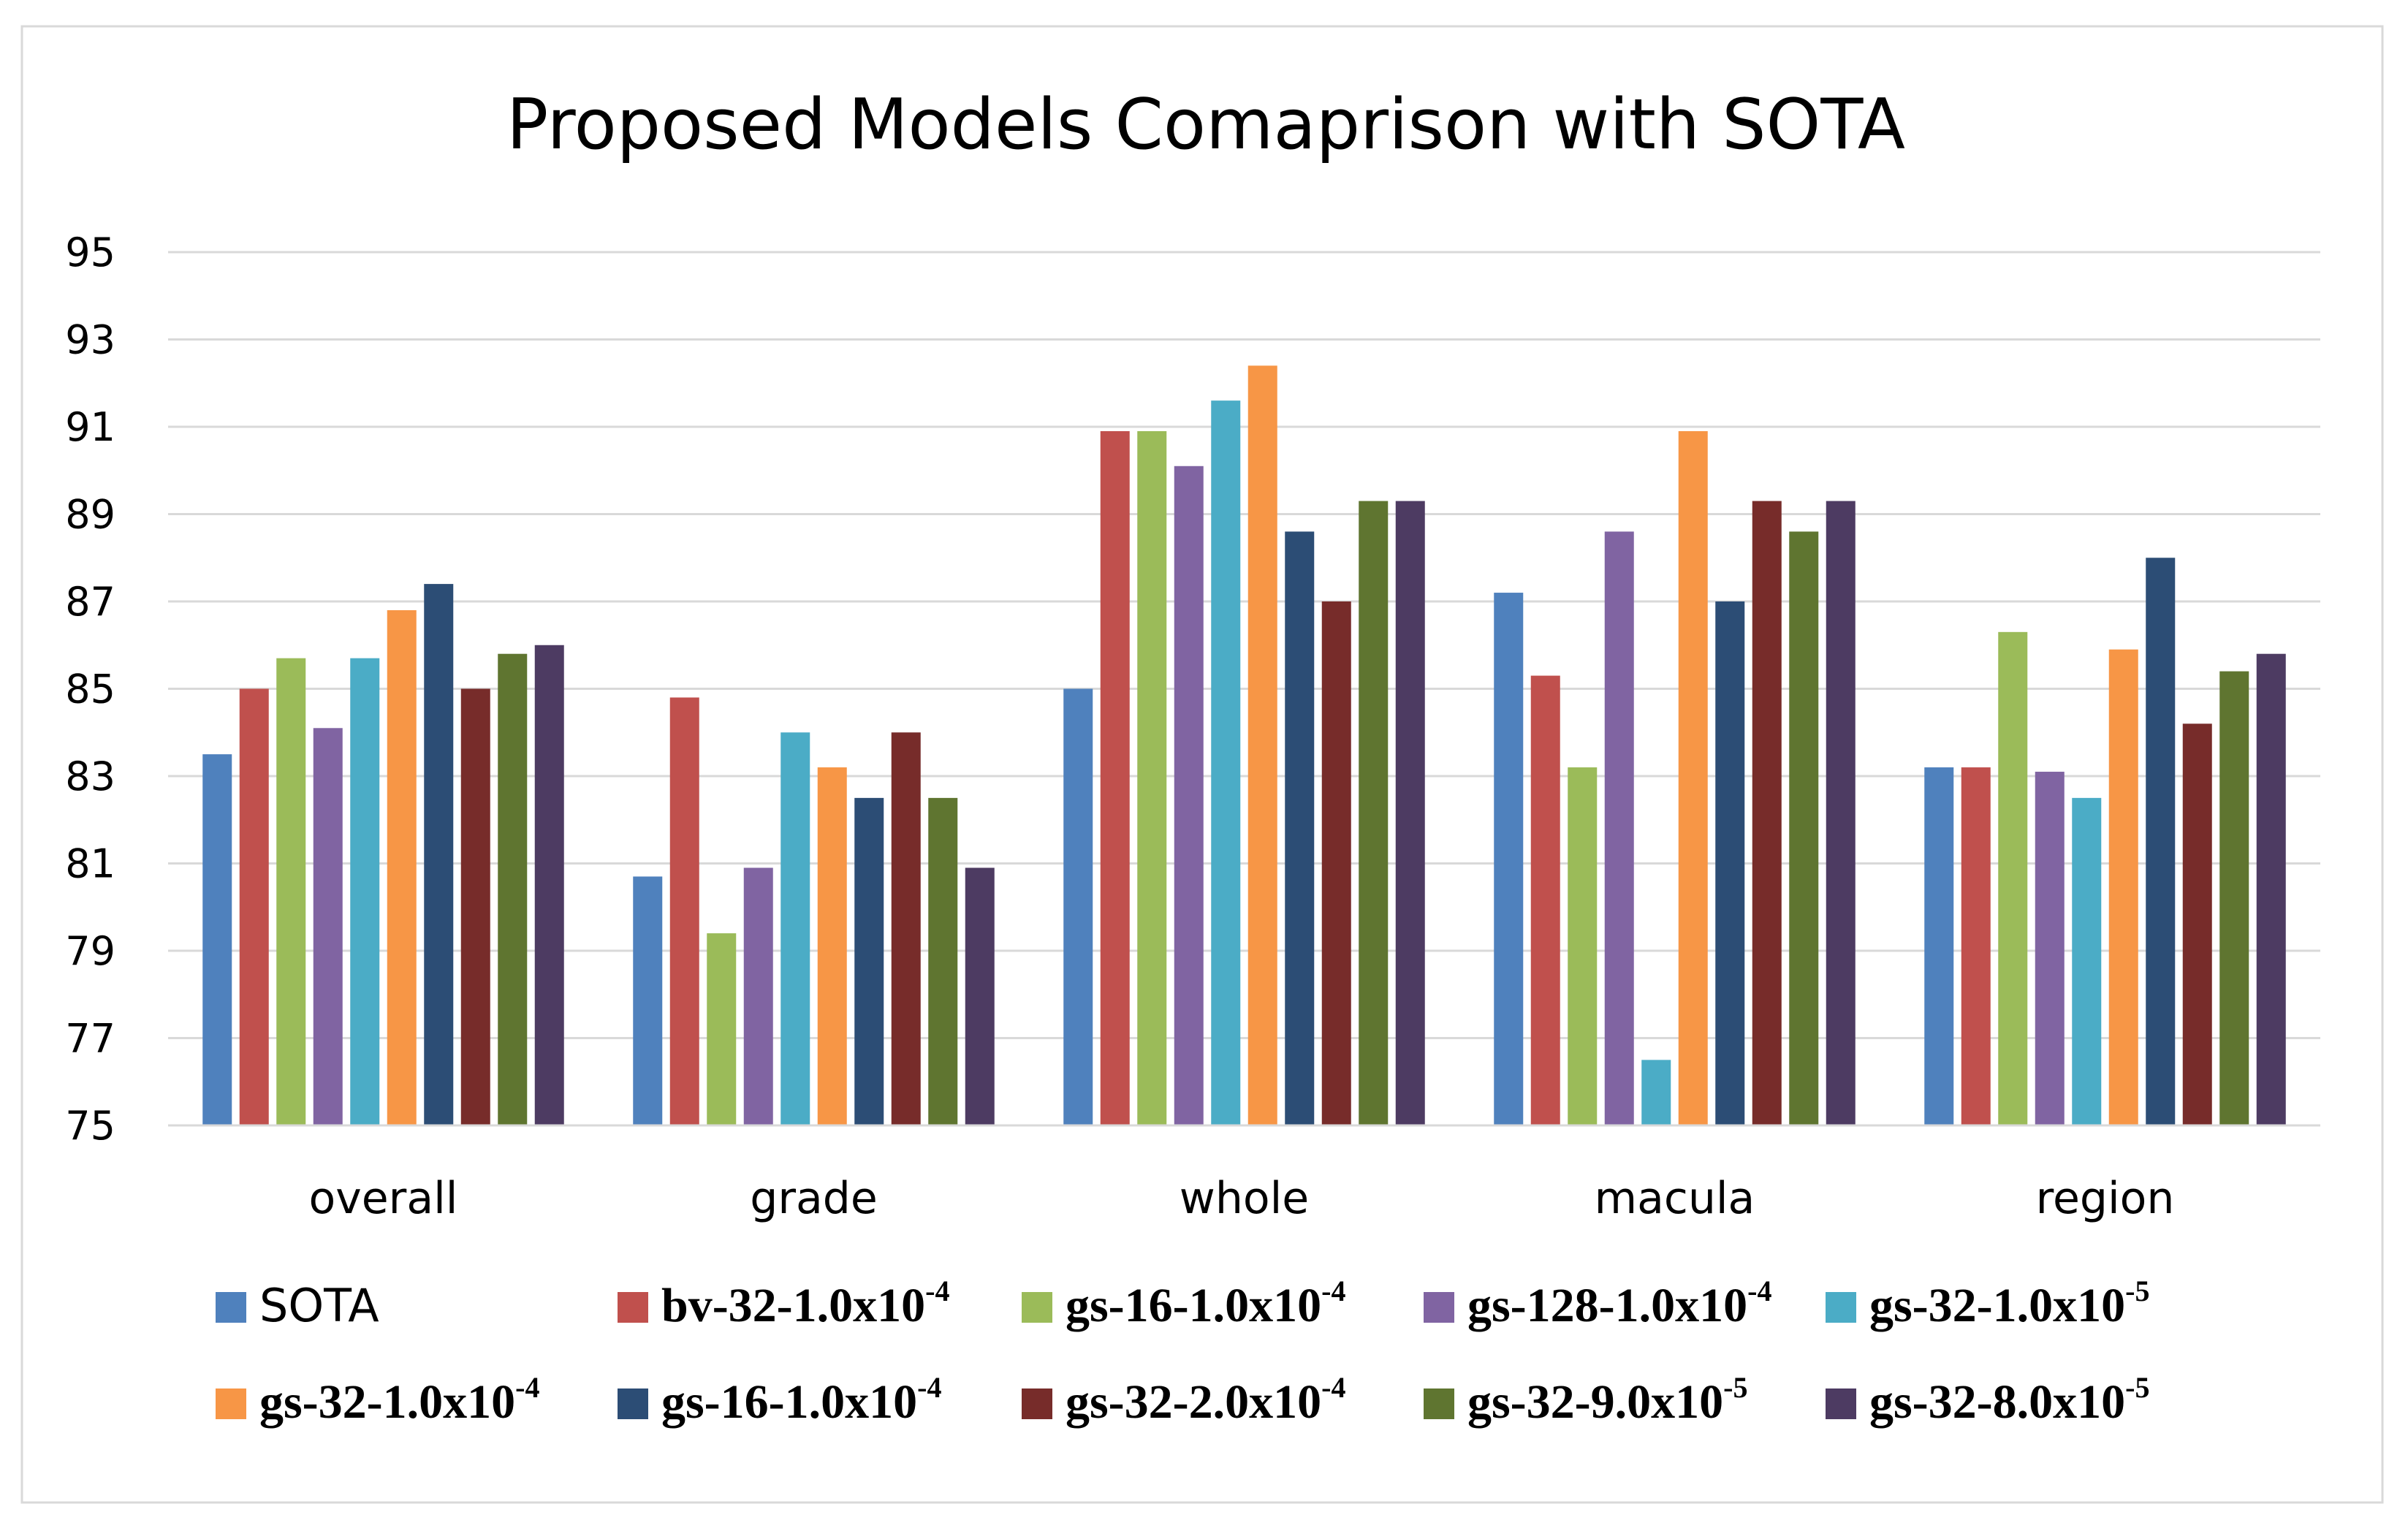  Describe the element at coordinates (90, 602) in the screenshot. I see `y-tick-label: 87` at that location.